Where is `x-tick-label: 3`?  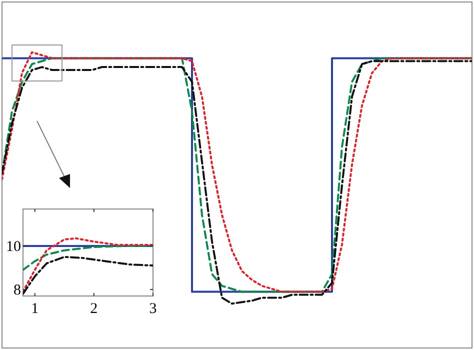
x-tick-label: 3 is located at coordinates (153, 309).